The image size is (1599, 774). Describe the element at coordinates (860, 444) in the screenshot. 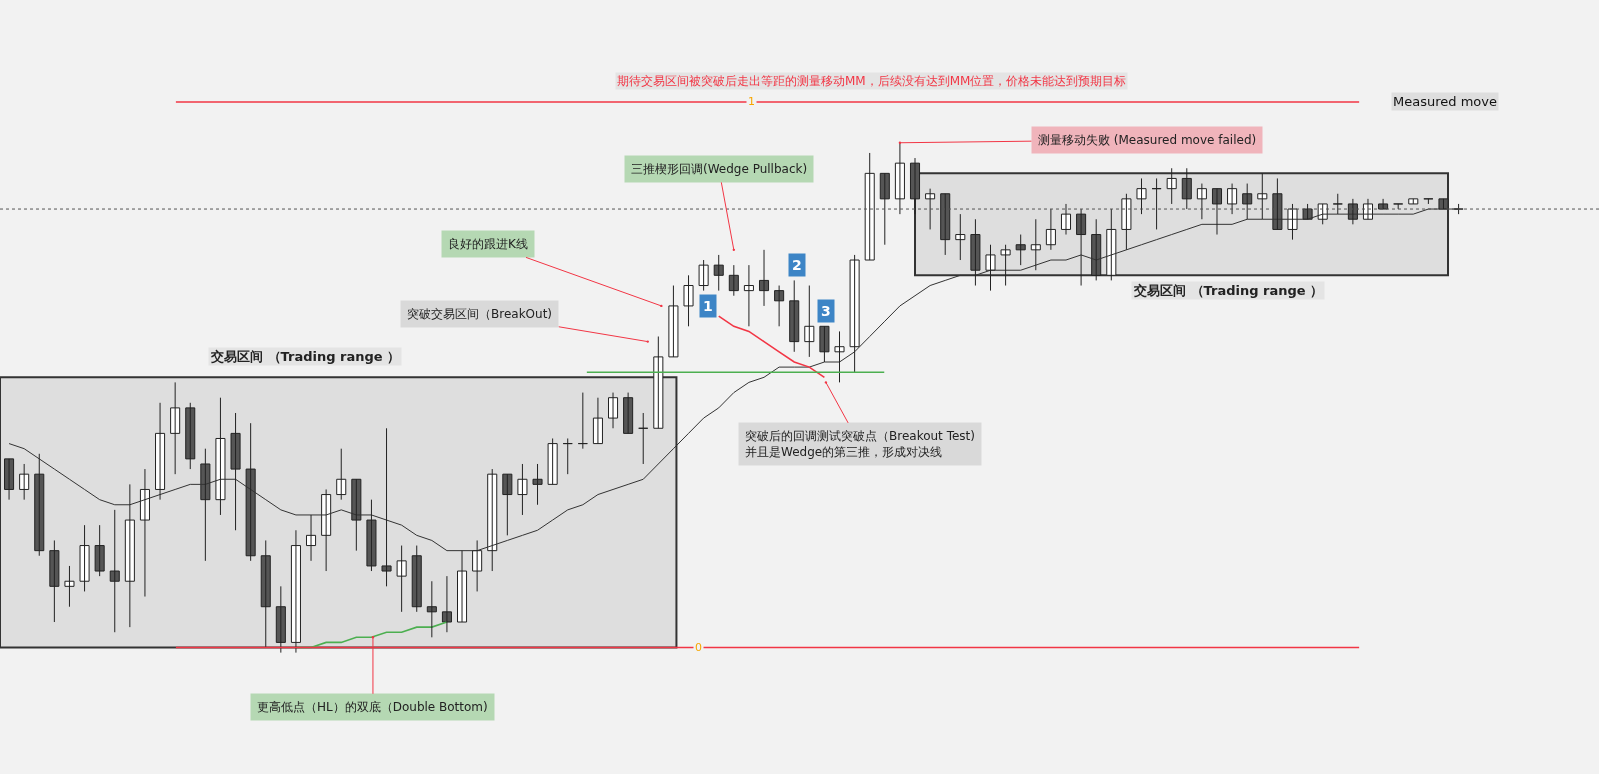

I see `annotation: 突破后的回调测试突破点（Breakout Test) 并且是Wedge的第三推，形成对决线` at that location.